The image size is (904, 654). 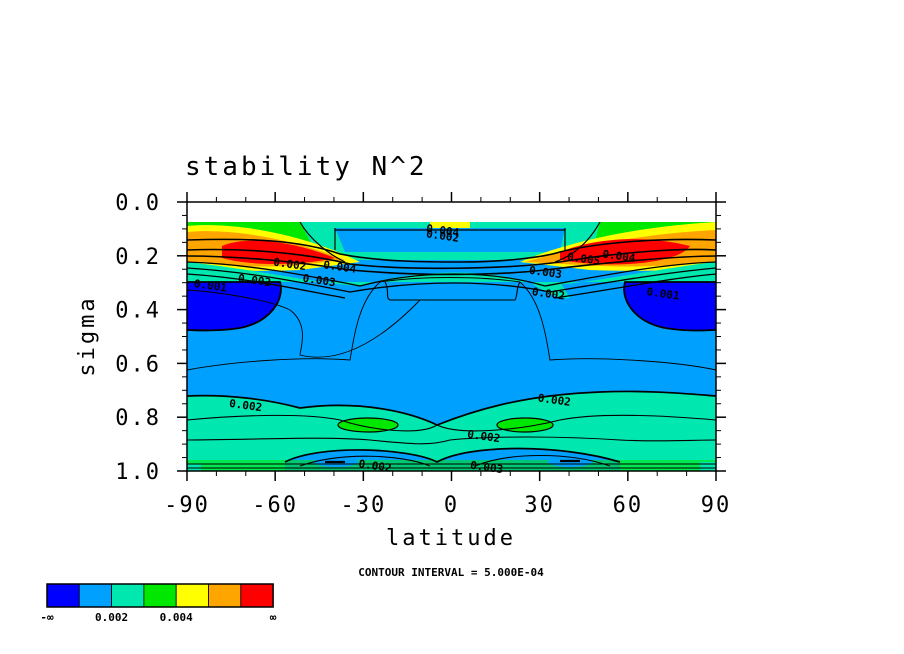 I want to click on x-tick-label: -90, so click(x=187, y=505).